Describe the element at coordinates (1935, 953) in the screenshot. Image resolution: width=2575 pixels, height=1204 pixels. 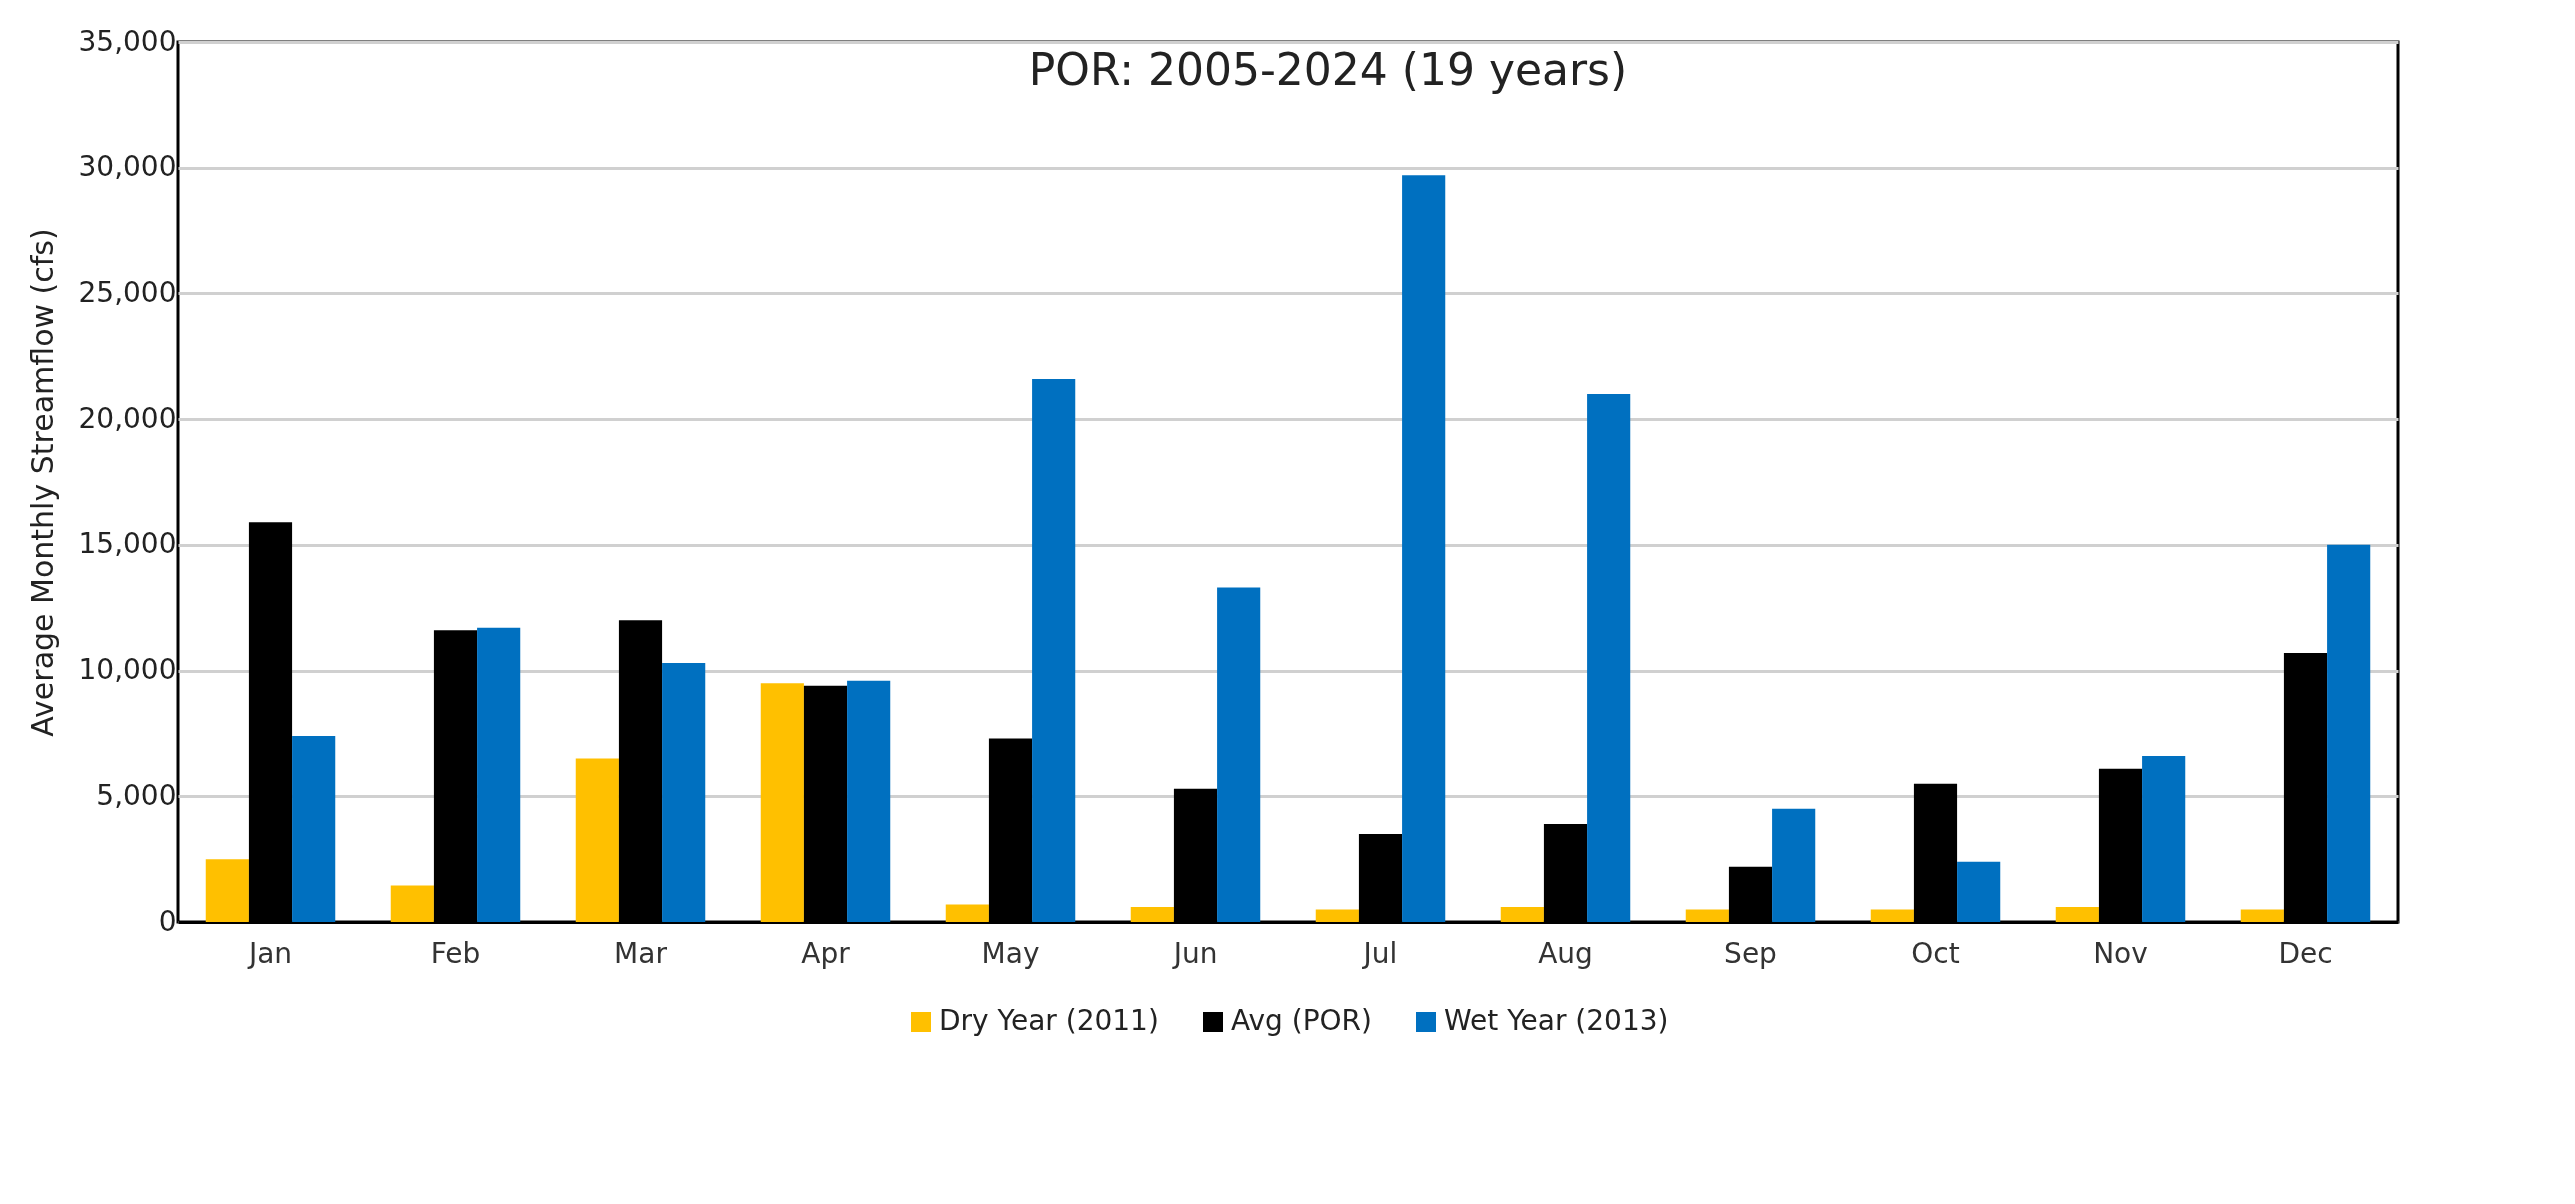
I see `x-tick-label: Oct` at that location.